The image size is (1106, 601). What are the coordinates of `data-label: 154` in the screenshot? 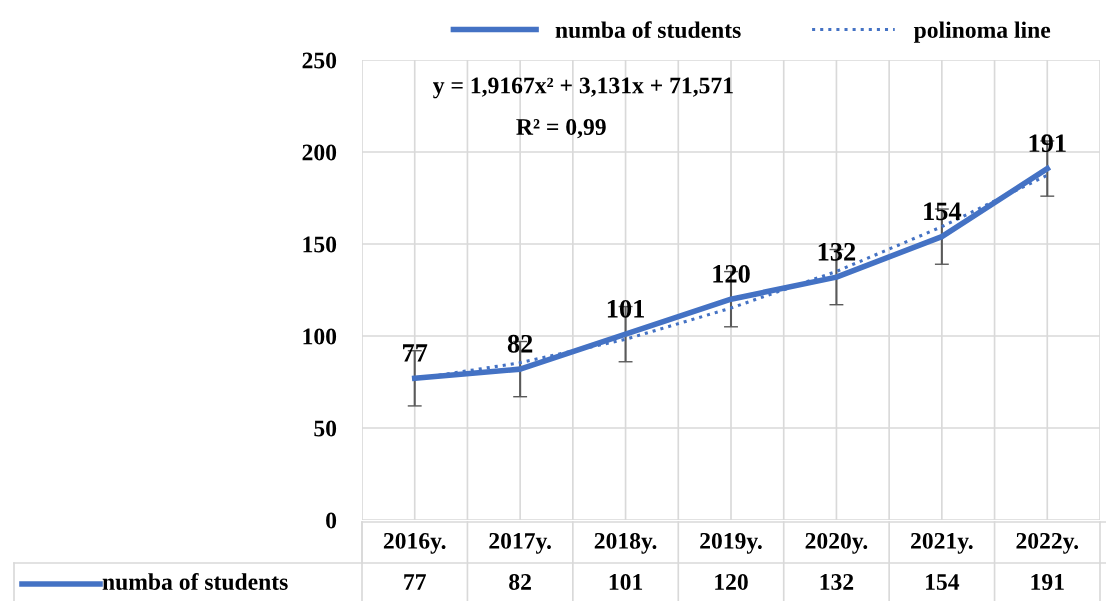 It's located at (943, 582).